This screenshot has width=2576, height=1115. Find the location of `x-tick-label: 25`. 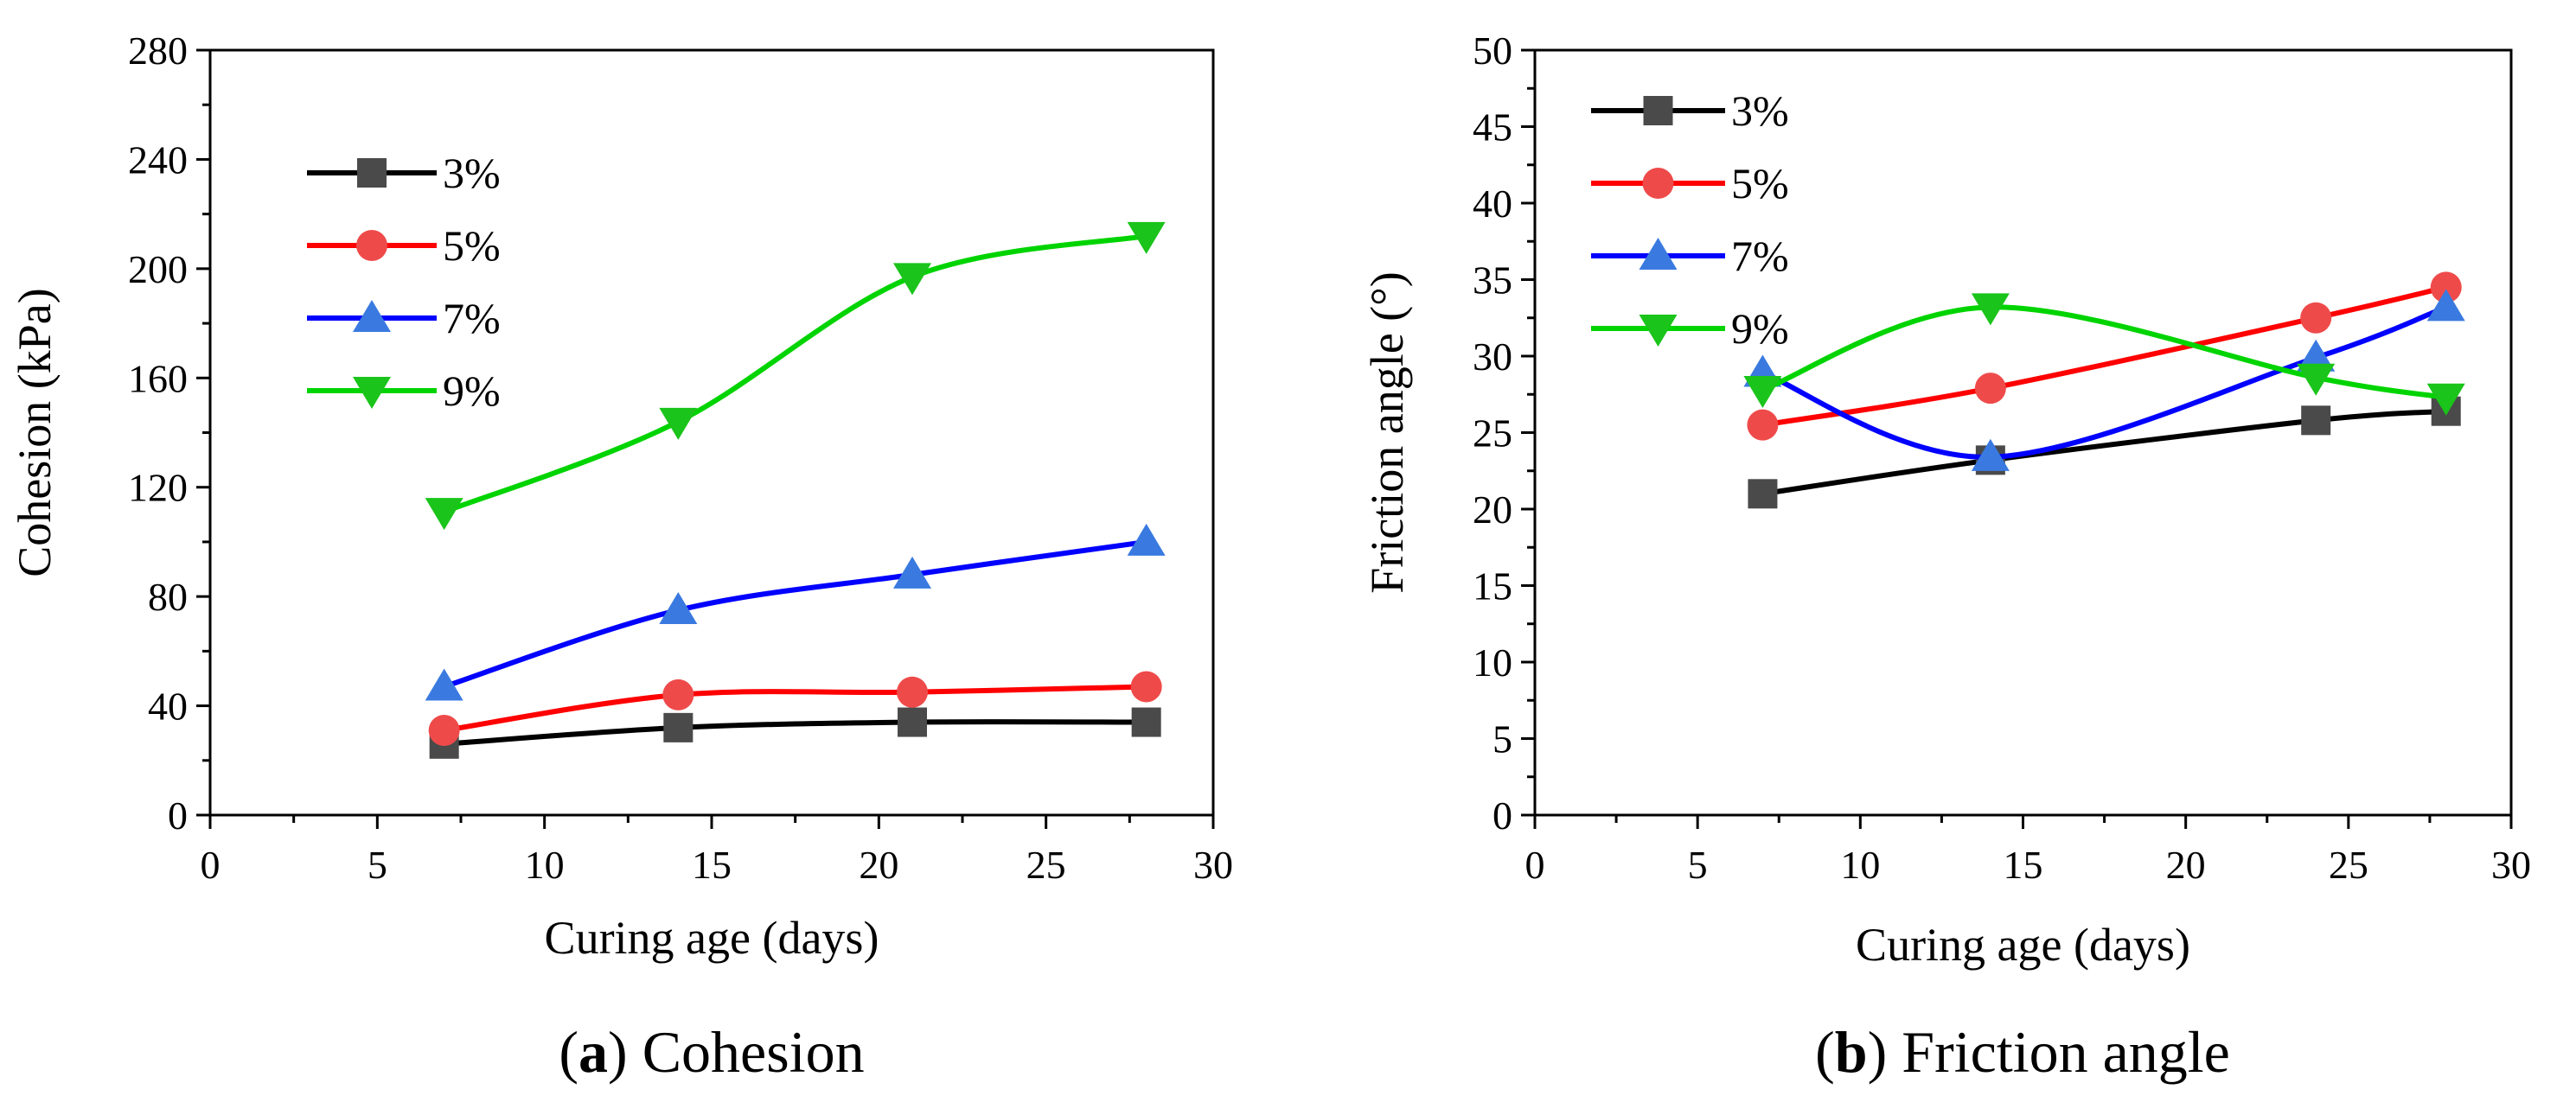

x-tick-label: 25 is located at coordinates (2349, 865).